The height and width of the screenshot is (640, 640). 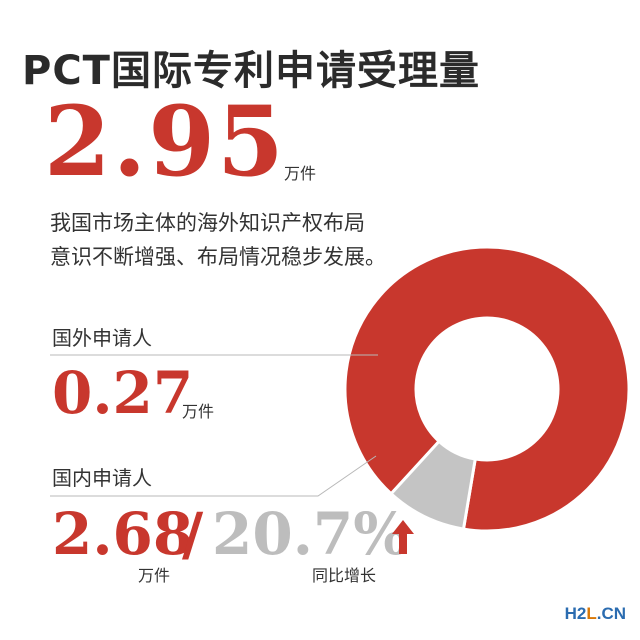 I want to click on domestic-unit: 万件, so click(x=154, y=575).